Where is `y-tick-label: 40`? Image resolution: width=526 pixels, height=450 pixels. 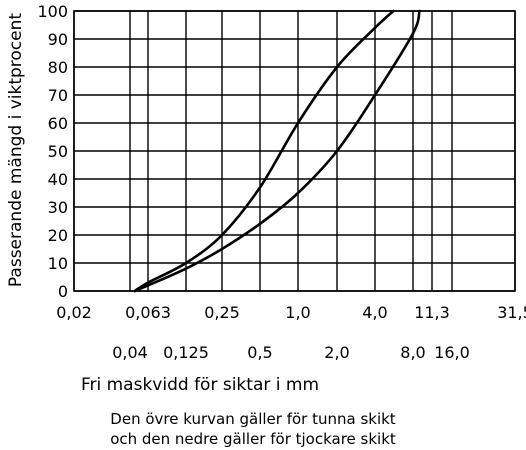
y-tick-label: 40 is located at coordinates (58, 179).